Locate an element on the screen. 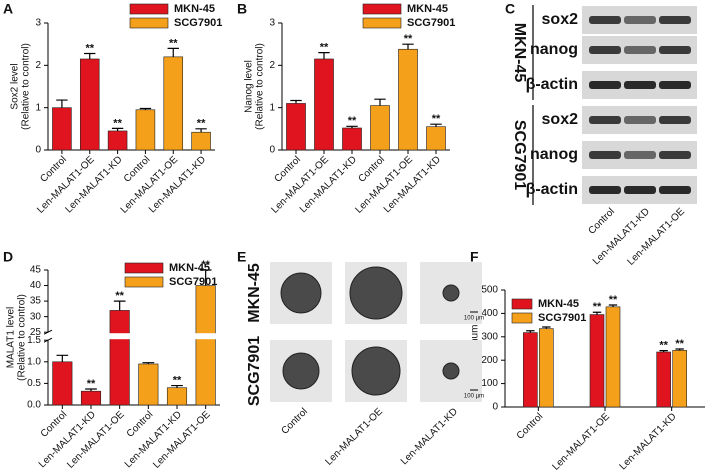 The width and height of the screenshot is (709, 474). lane-label: Control is located at coordinates (601, 221).